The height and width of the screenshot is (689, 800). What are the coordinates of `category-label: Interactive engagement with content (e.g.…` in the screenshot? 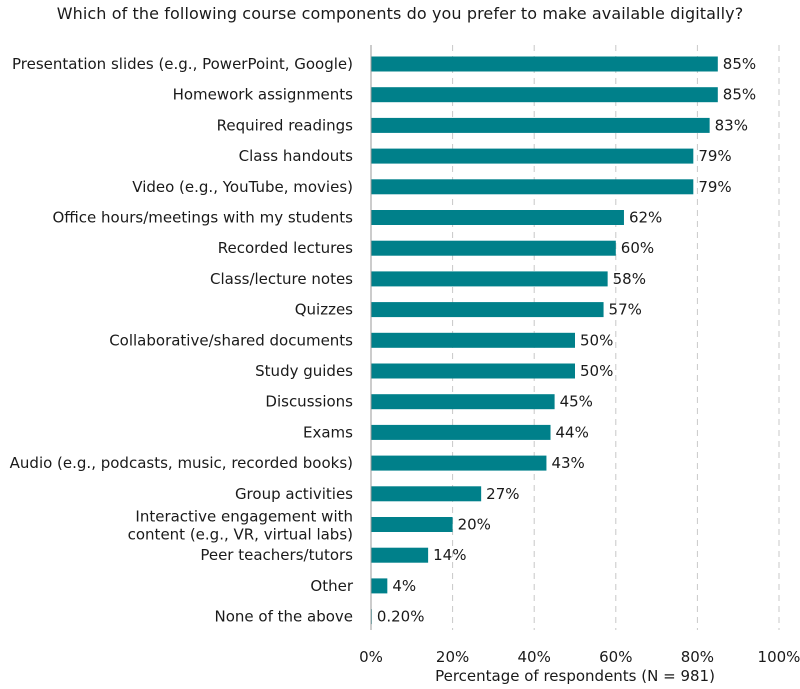 It's located at (240, 526).